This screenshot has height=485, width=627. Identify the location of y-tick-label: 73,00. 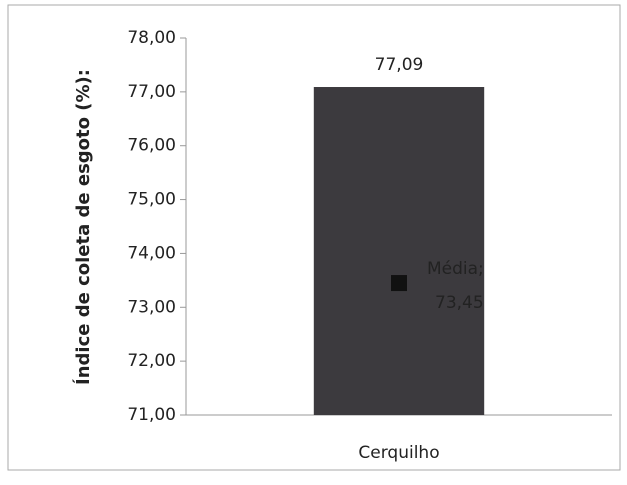
(151, 307).